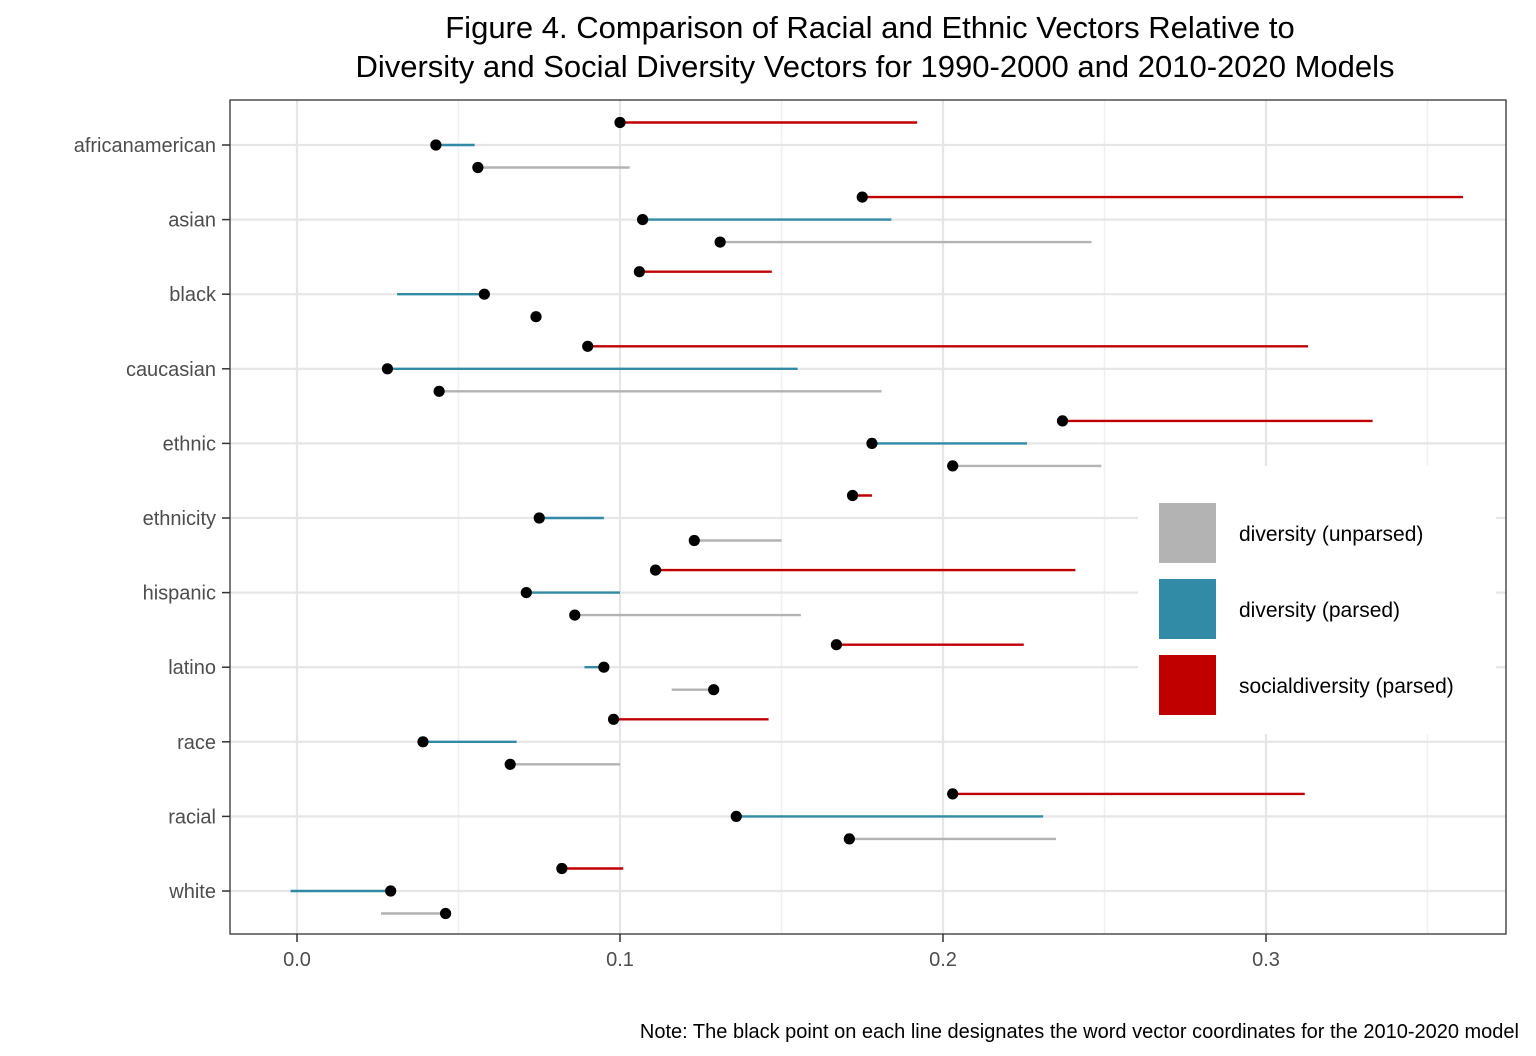  I want to click on point-racial-diversity-parsed, so click(736, 816).